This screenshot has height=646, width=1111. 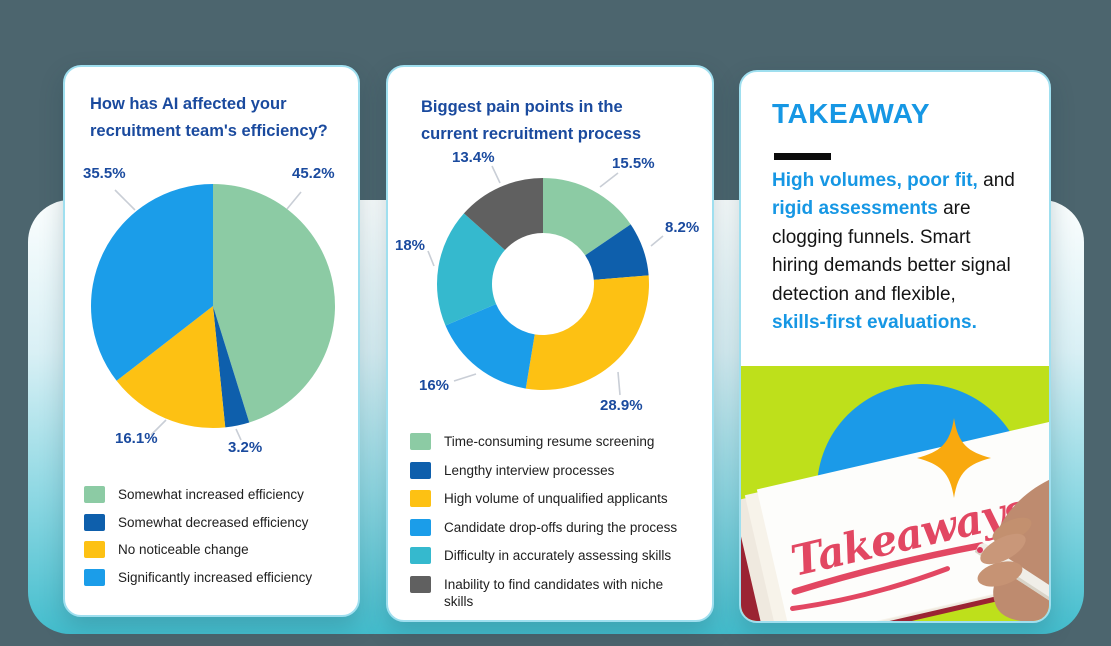 I want to click on takeaway-text-line: High volumes, poor fit, and, so click(x=908, y=181).